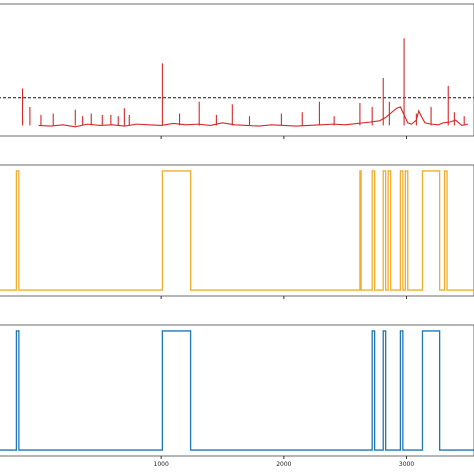 The width and height of the screenshot is (474, 474). What do you see at coordinates (406, 464) in the screenshot?
I see `x-tick-label-3000: 3000` at bounding box center [406, 464].